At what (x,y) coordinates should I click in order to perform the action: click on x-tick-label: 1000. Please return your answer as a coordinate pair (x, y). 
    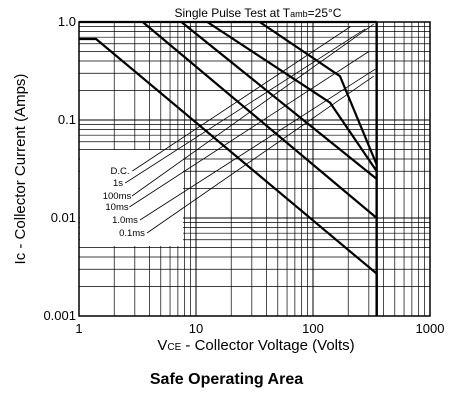
    Looking at the image, I should click on (430, 328).